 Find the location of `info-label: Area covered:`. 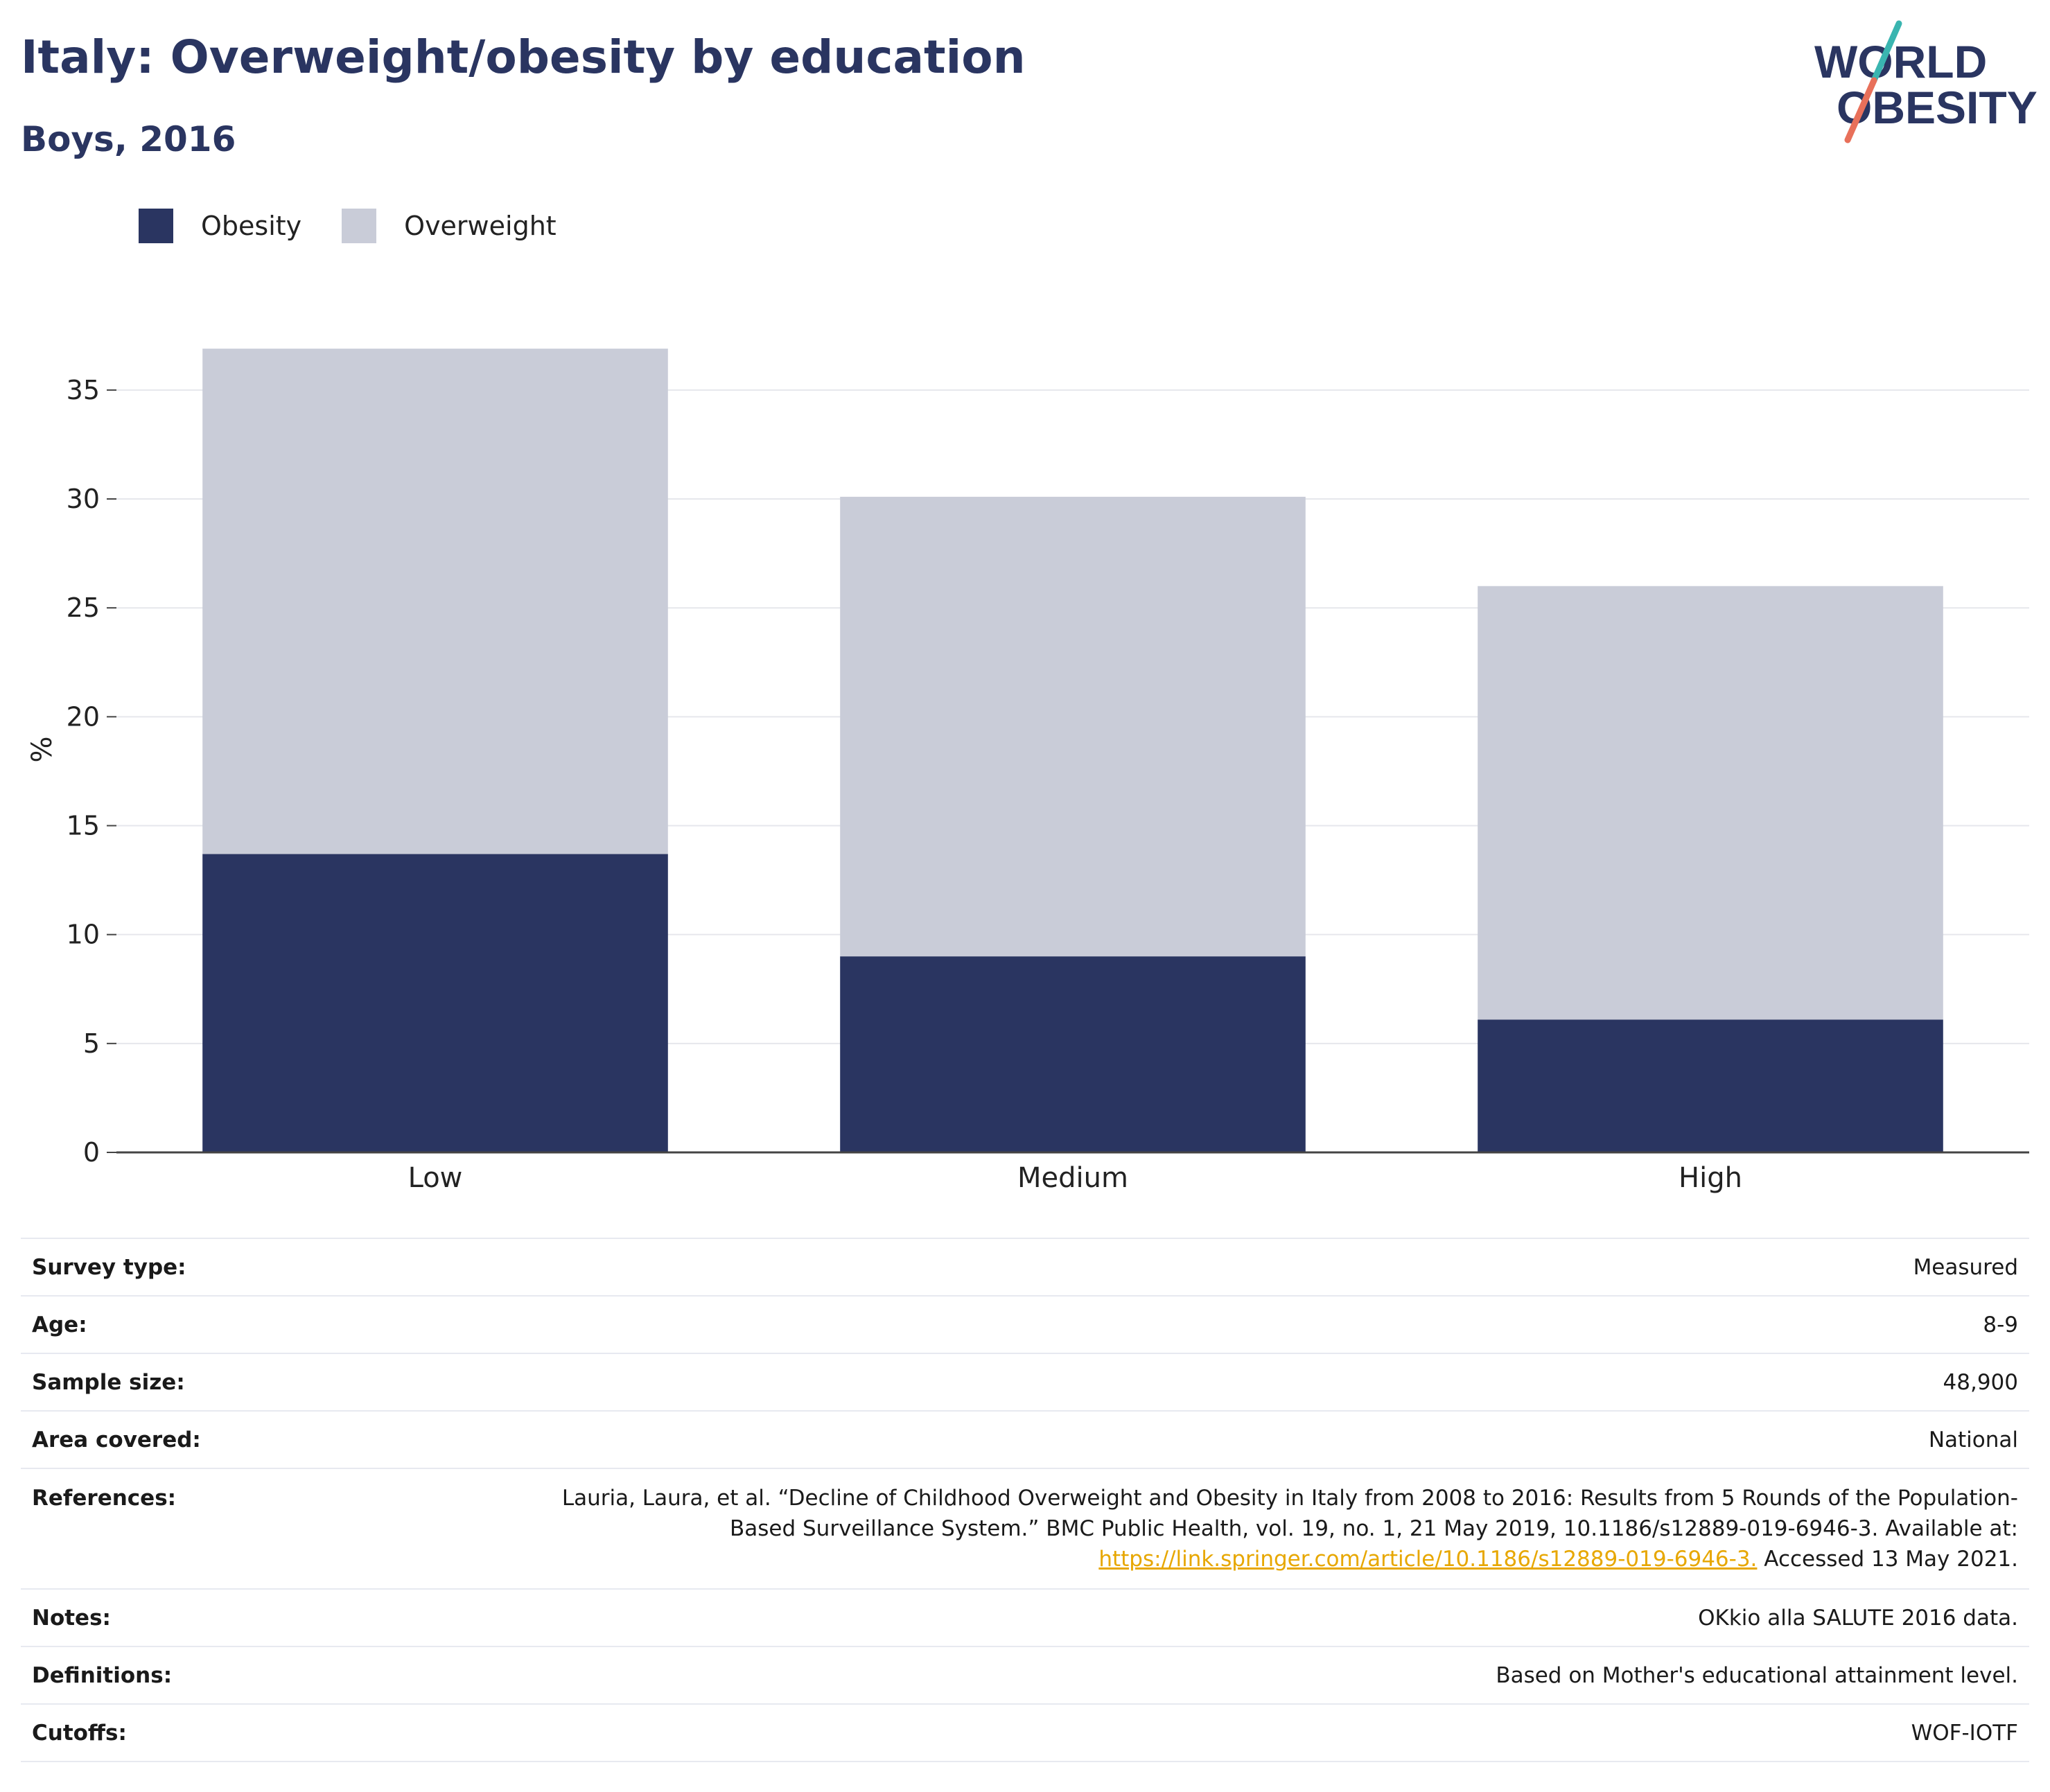

info-label: Area covered: is located at coordinates (240, 1439).